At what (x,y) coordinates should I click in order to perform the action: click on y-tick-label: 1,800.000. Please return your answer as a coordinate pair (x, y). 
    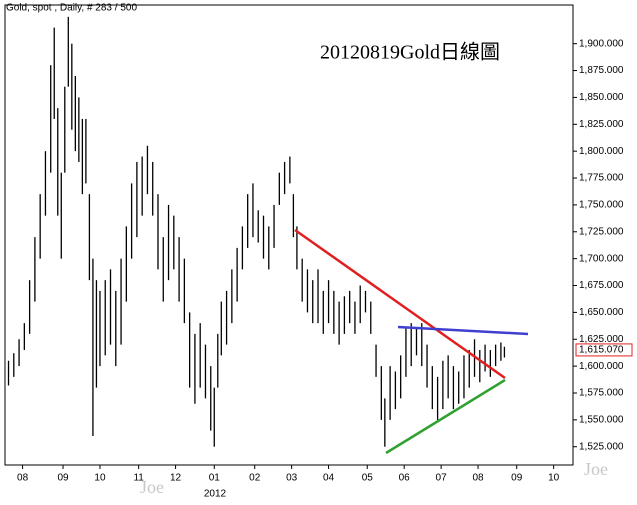
    Looking at the image, I should click on (601, 151).